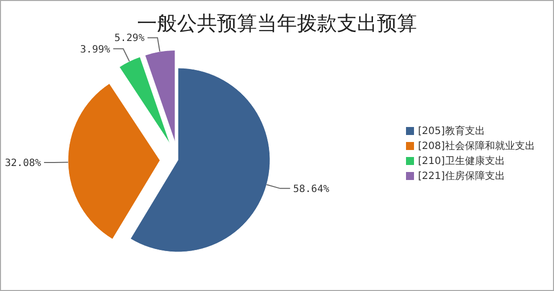  Describe the element at coordinates (476, 146) in the screenshot. I see `legend-label: [208]社会保障和就业支出` at that location.